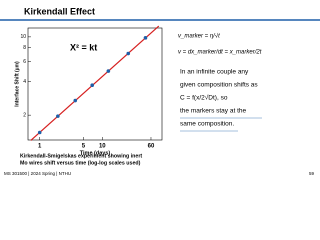 Image resolution: width=320 pixels, height=240 pixels. I want to click on x-axis-label: Time (days), so click(95, 153).